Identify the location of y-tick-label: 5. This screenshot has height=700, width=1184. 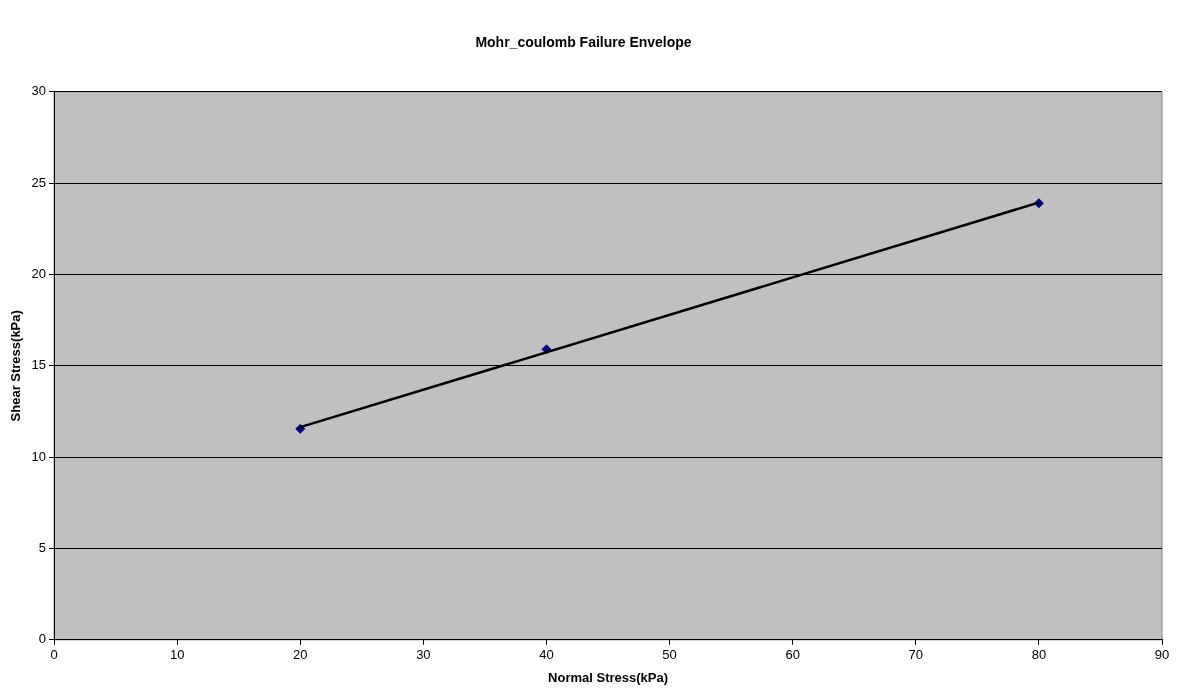
(42, 548).